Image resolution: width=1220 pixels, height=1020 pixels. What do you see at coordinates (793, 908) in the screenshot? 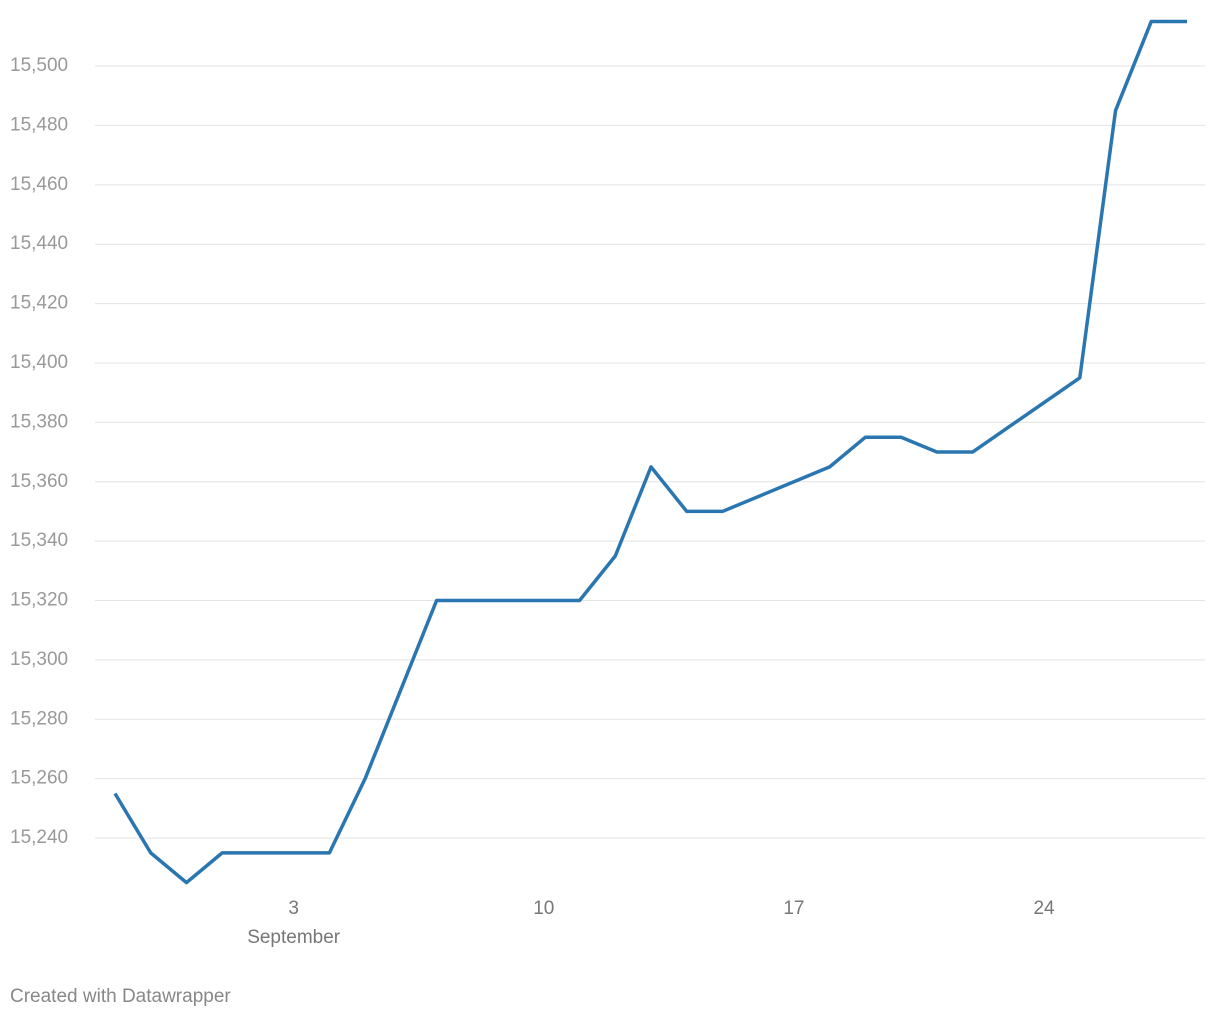
I see `x-tick-label: 17` at bounding box center [793, 908].